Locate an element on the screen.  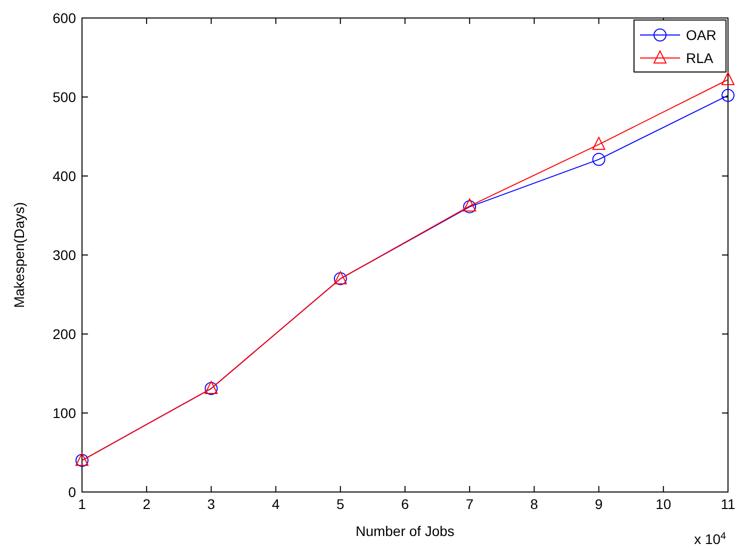
legend-label: RLA is located at coordinates (700, 58).